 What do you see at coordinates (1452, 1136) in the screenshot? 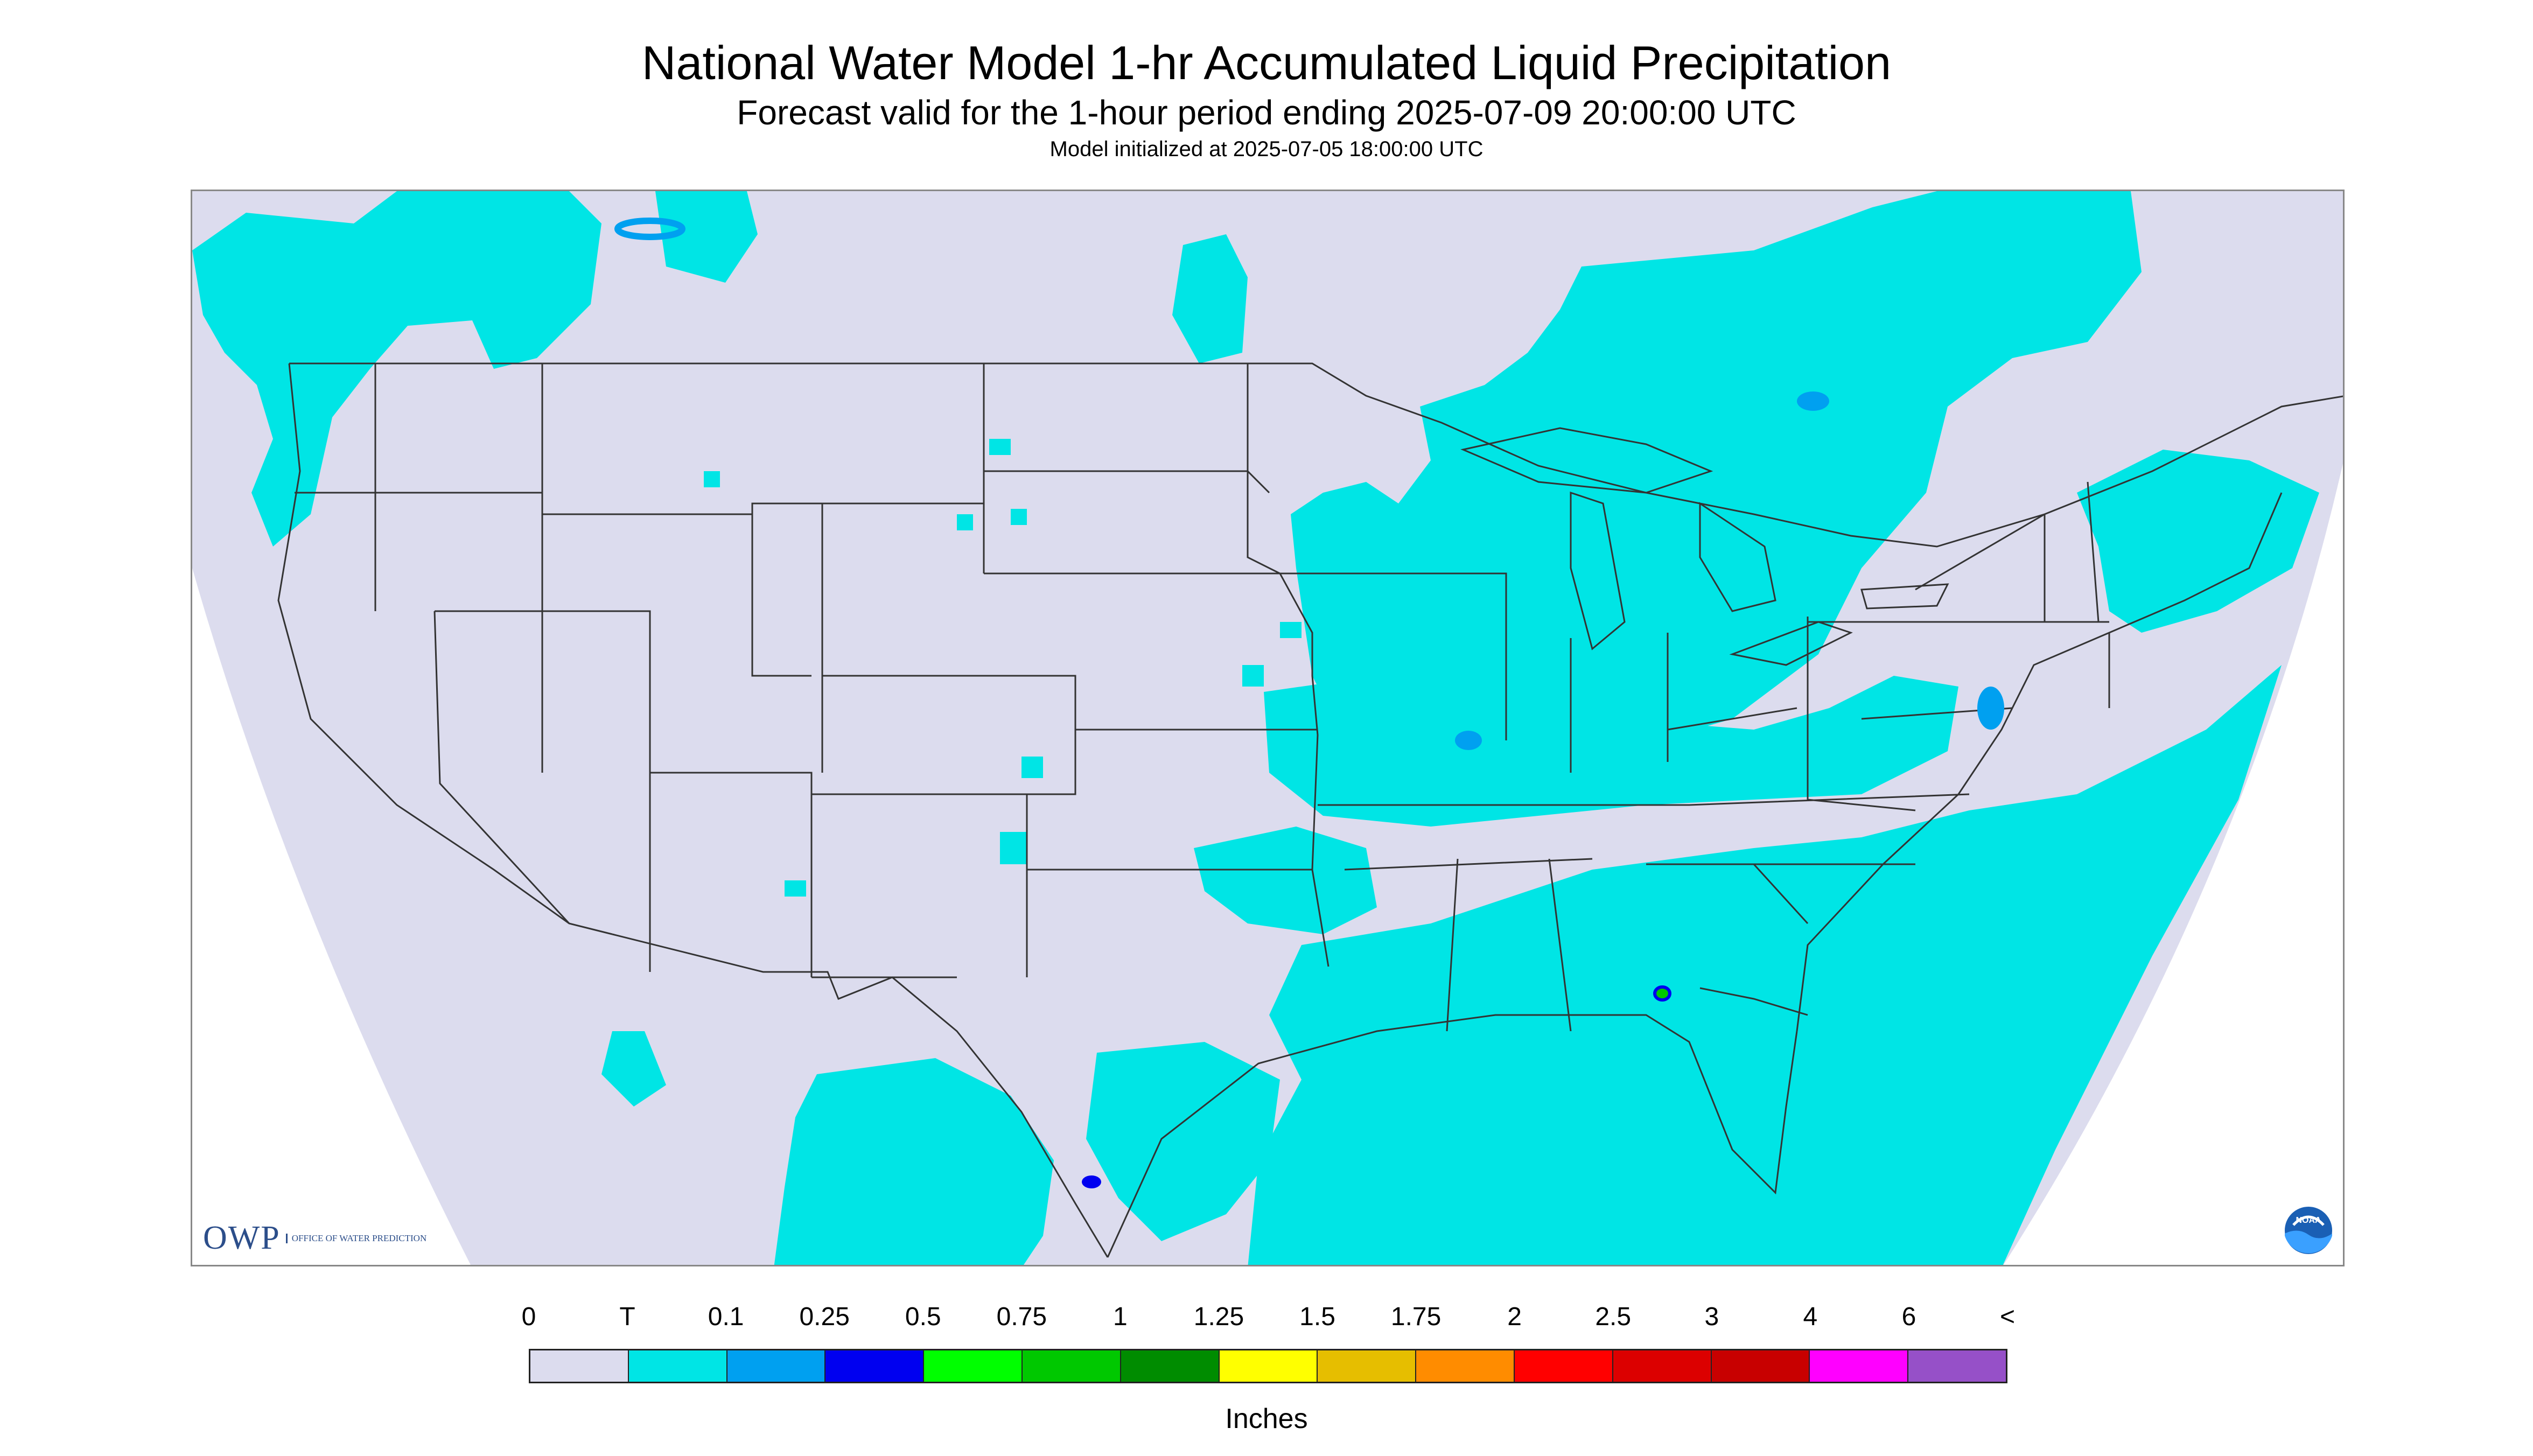
I see `coastline-gulf` at bounding box center [1452, 1136].